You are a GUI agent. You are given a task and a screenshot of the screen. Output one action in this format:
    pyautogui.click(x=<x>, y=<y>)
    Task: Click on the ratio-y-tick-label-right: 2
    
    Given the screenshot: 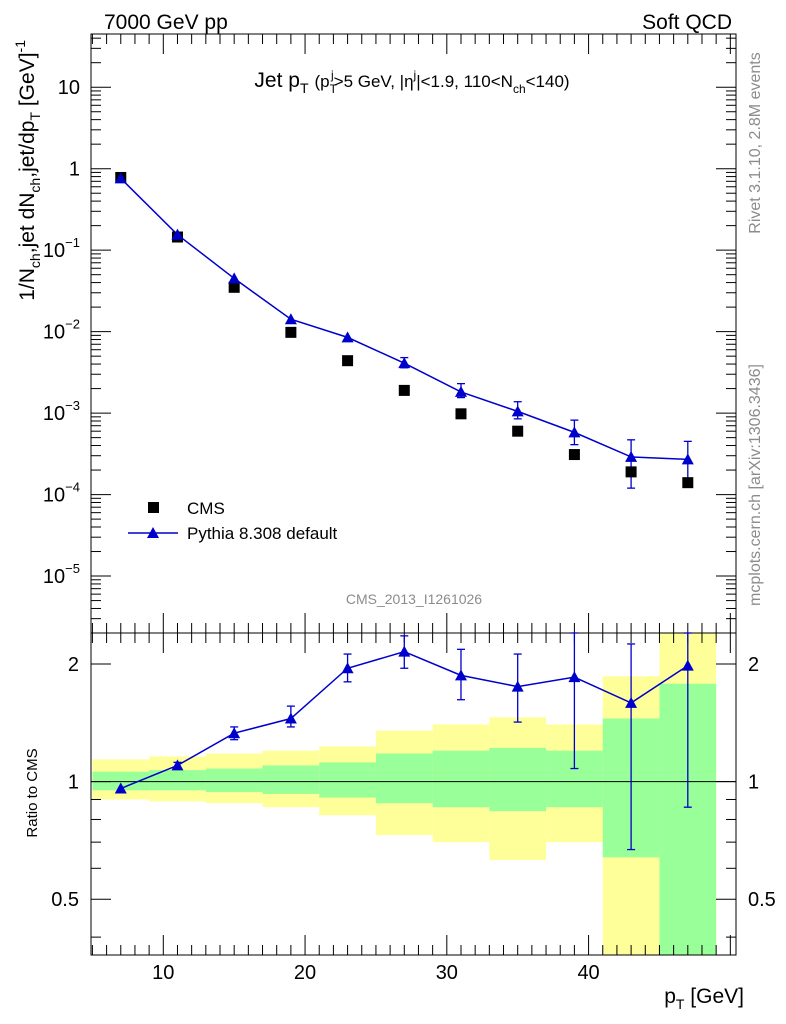 What is the action you would take?
    pyautogui.click(x=753, y=665)
    